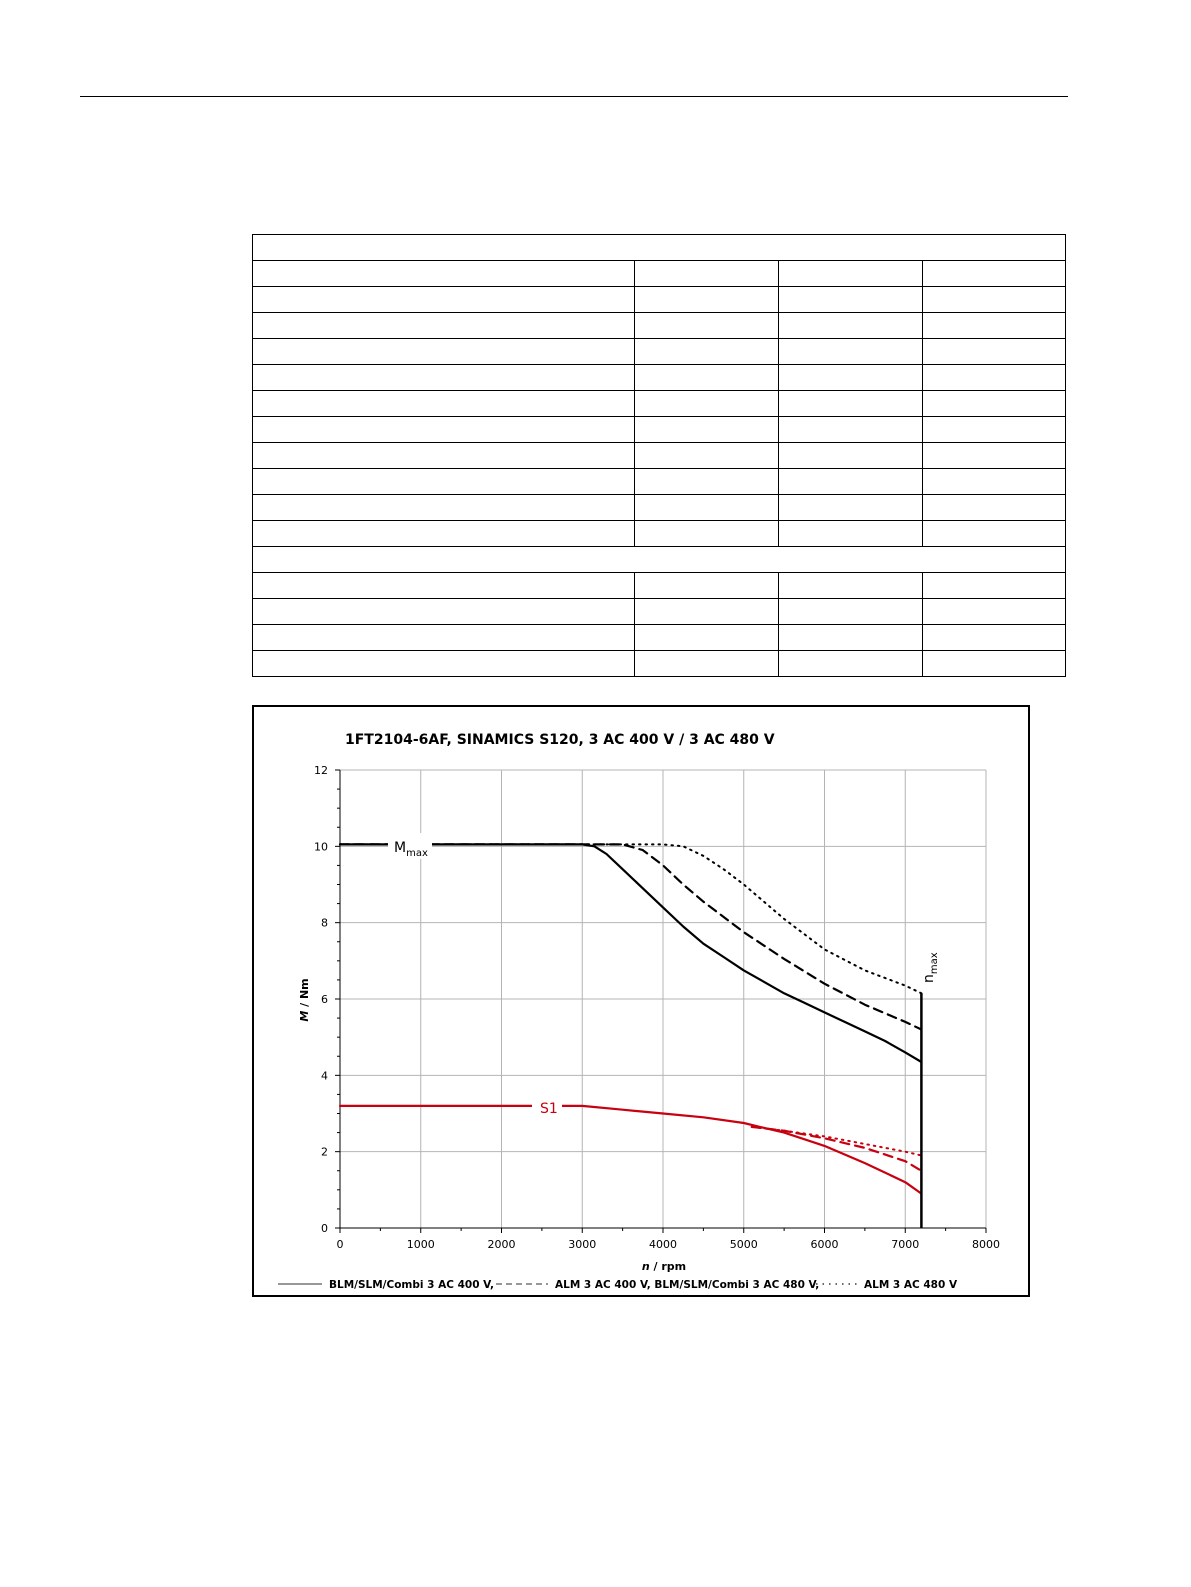 This screenshot has height=1587, width=1191. What do you see at coordinates (582, 1244) in the screenshot?
I see `x-tick-label: 3000` at bounding box center [582, 1244].